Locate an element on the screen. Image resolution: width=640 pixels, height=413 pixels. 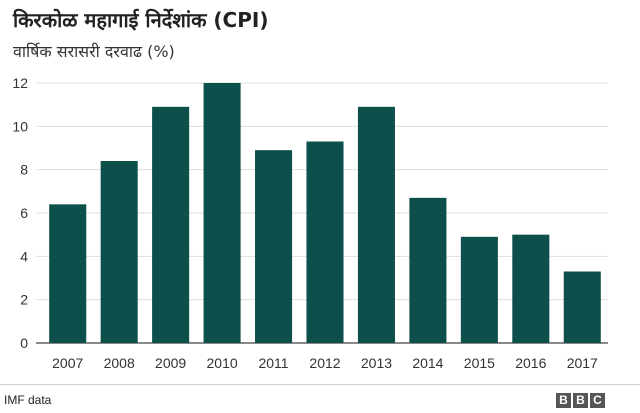
x-tick-label: 2008 is located at coordinates (119, 363).